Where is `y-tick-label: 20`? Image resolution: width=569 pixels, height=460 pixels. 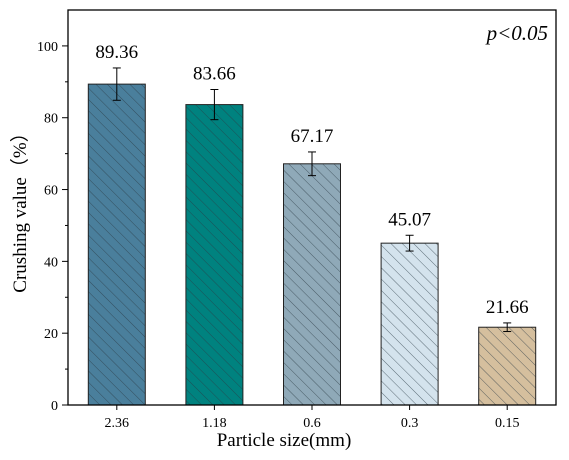 y-tick-label: 20 is located at coordinates (51, 334).